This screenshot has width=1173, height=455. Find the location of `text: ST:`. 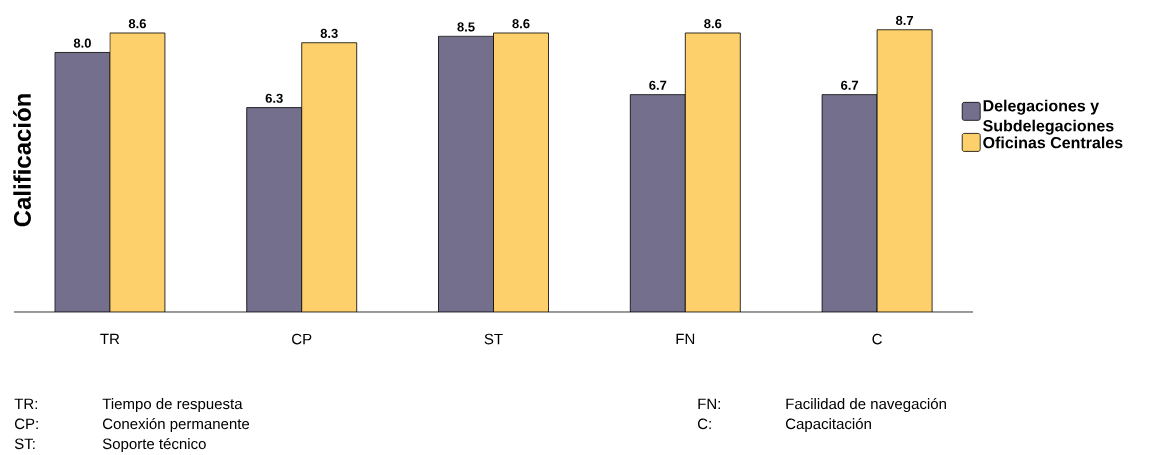

text: ST: is located at coordinates (24, 444).